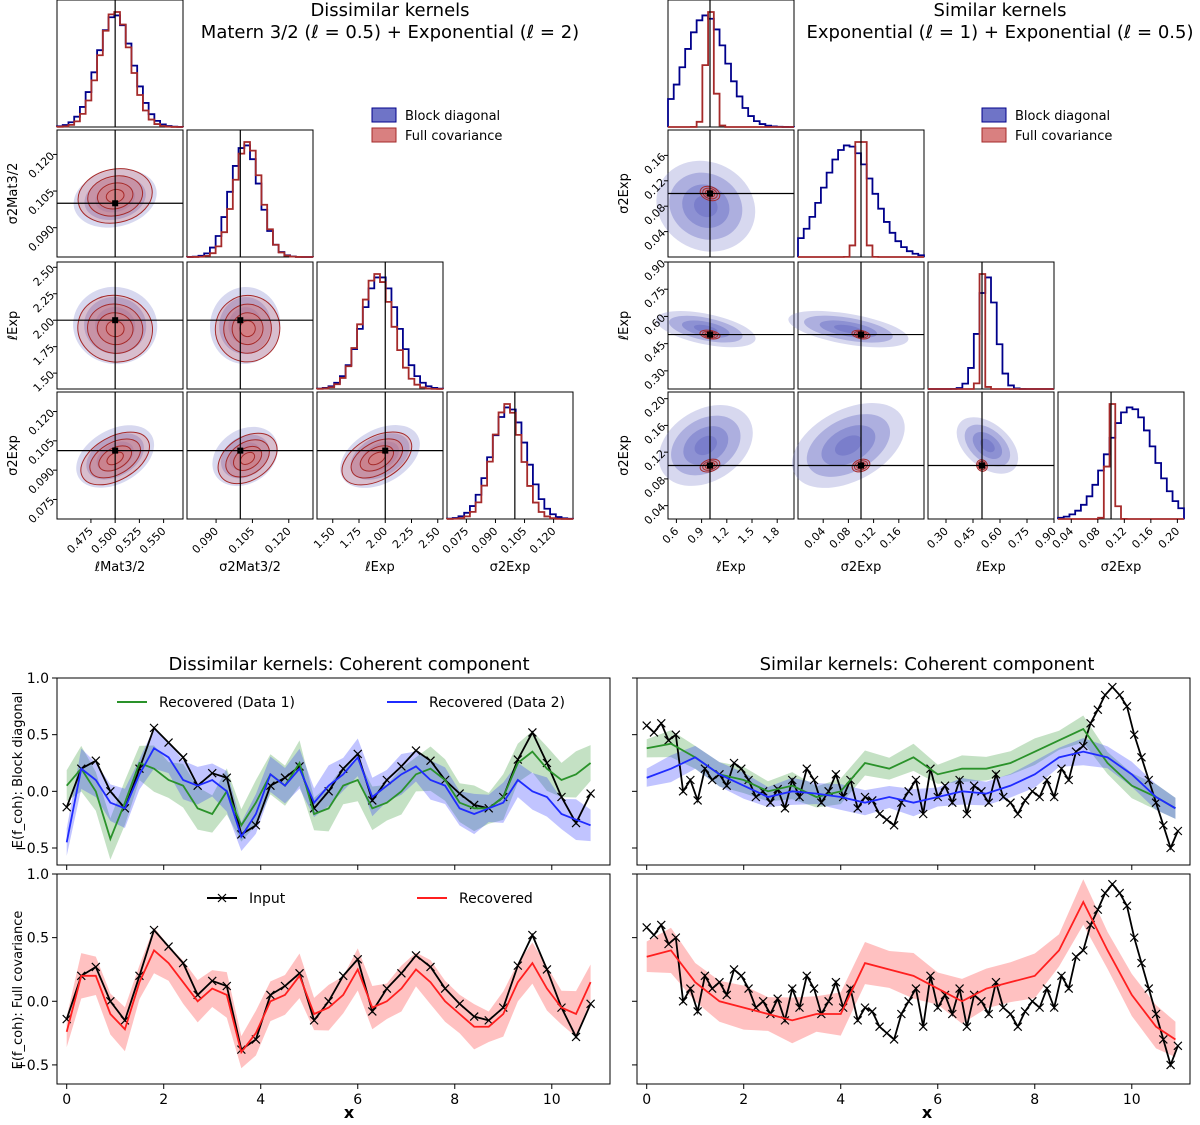 The width and height of the screenshot is (1200, 1125). Describe the element at coordinates (277, 540) in the screenshot. I see `xtick-label: 0.120` at that location.